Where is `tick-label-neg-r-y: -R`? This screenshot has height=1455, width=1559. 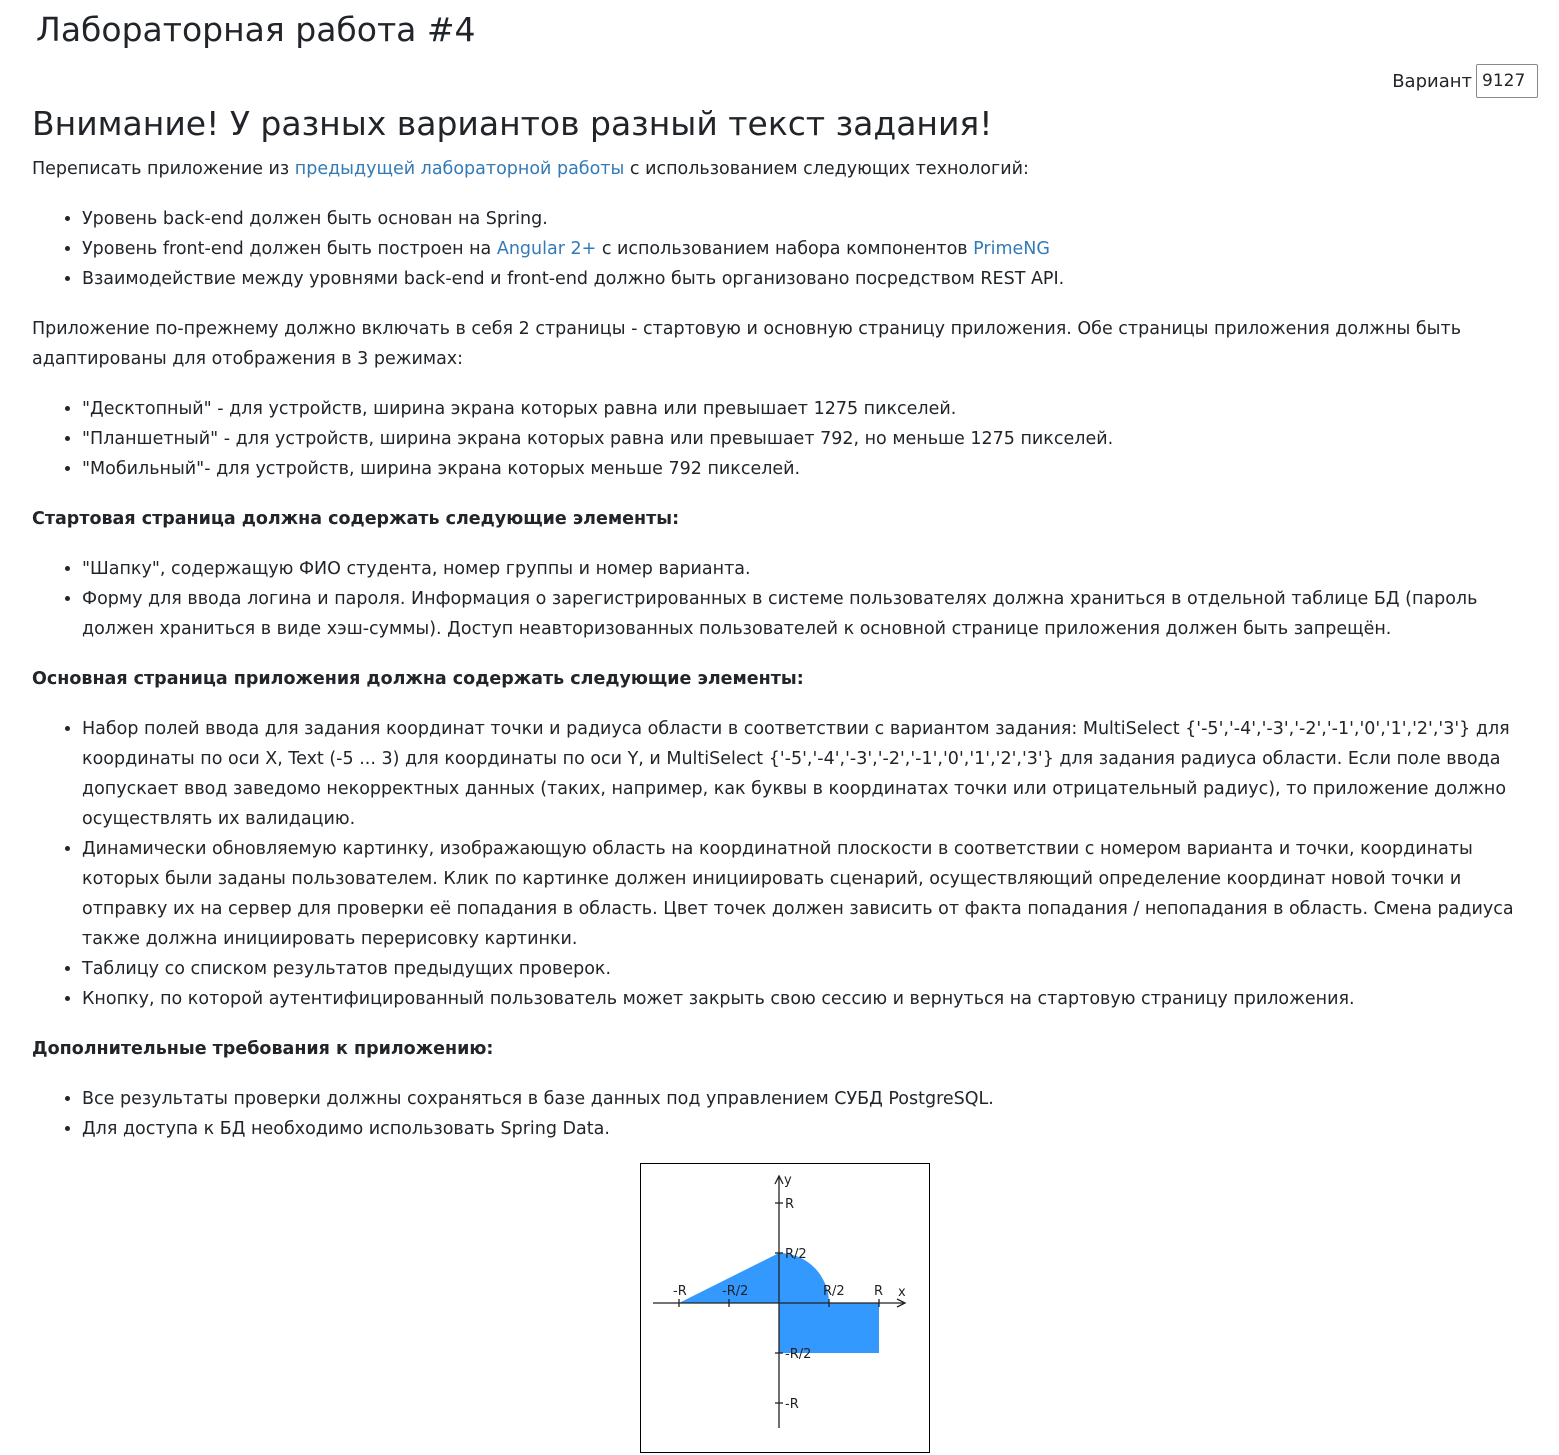 tick-label-neg-r-y: -R is located at coordinates (792, 1404).